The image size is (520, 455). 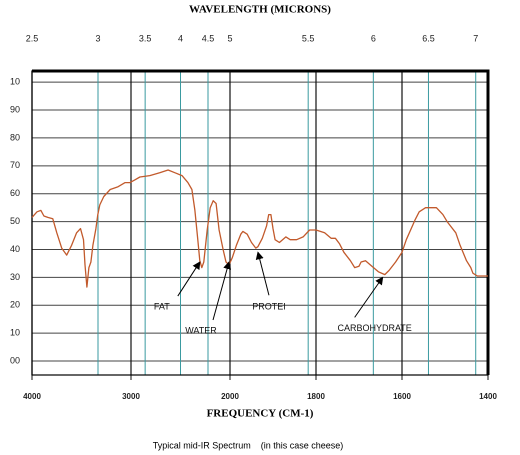 What do you see at coordinates (201, 330) in the screenshot?
I see `annotation-label: WATER` at bounding box center [201, 330].